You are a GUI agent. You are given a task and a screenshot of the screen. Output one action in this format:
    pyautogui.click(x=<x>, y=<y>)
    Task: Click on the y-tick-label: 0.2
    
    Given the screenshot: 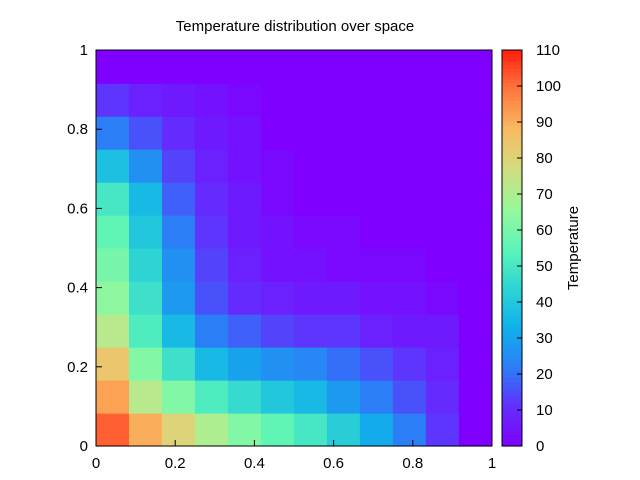 What is the action you would take?
    pyautogui.click(x=77, y=367)
    